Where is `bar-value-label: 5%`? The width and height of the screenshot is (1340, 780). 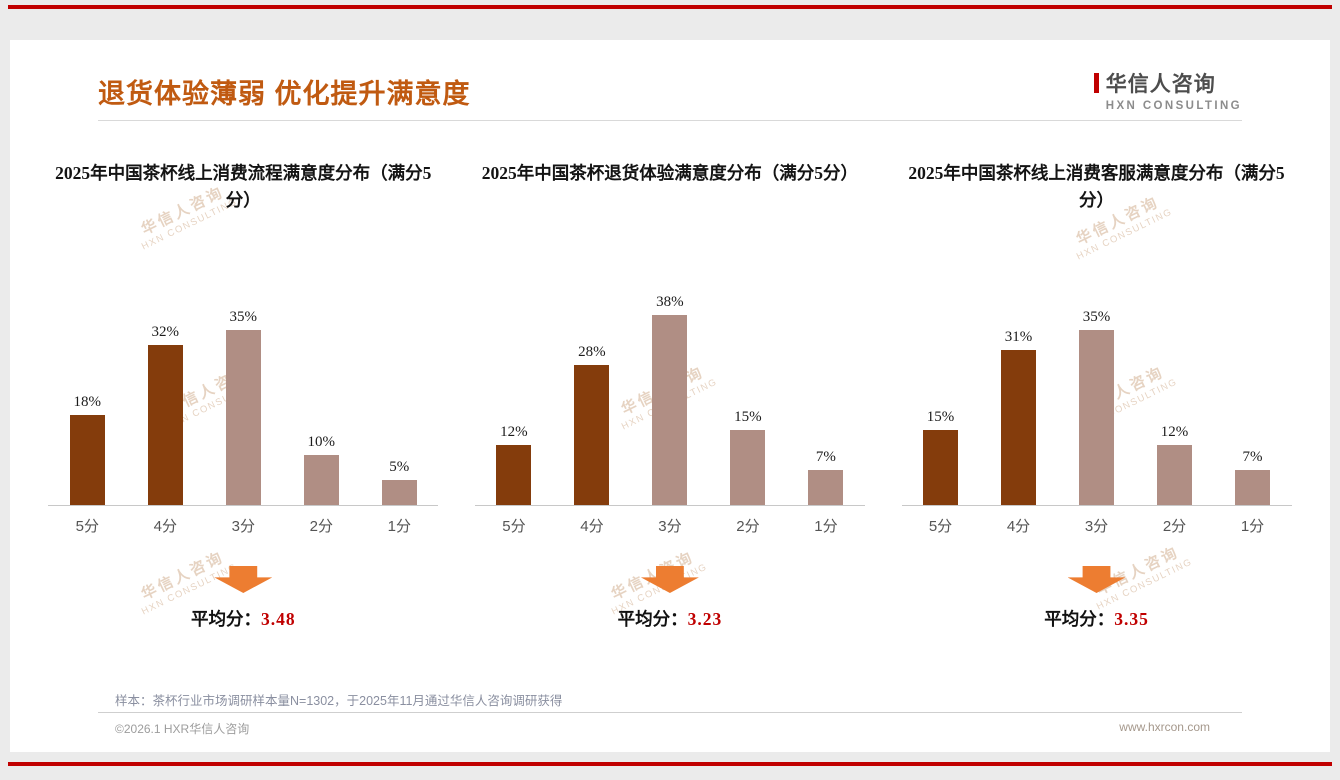
bar-value-label: 5% is located at coordinates (399, 467).